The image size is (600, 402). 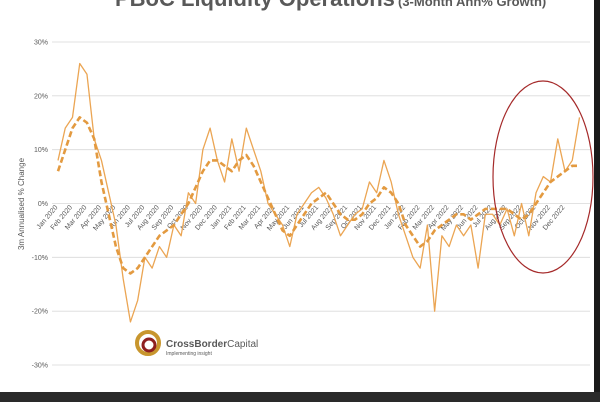 I want to click on logo-name: CrossBorder, so click(x=196, y=344).